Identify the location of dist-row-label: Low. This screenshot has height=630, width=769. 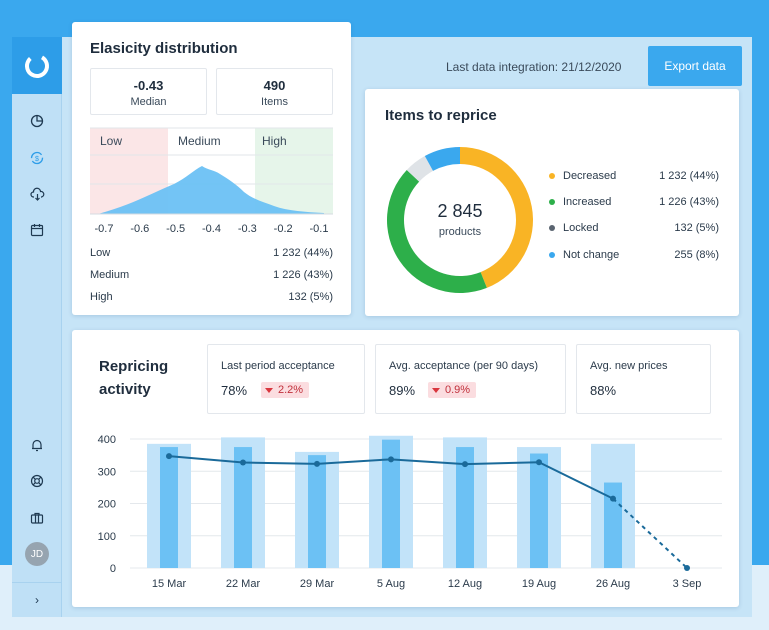
(100, 253).